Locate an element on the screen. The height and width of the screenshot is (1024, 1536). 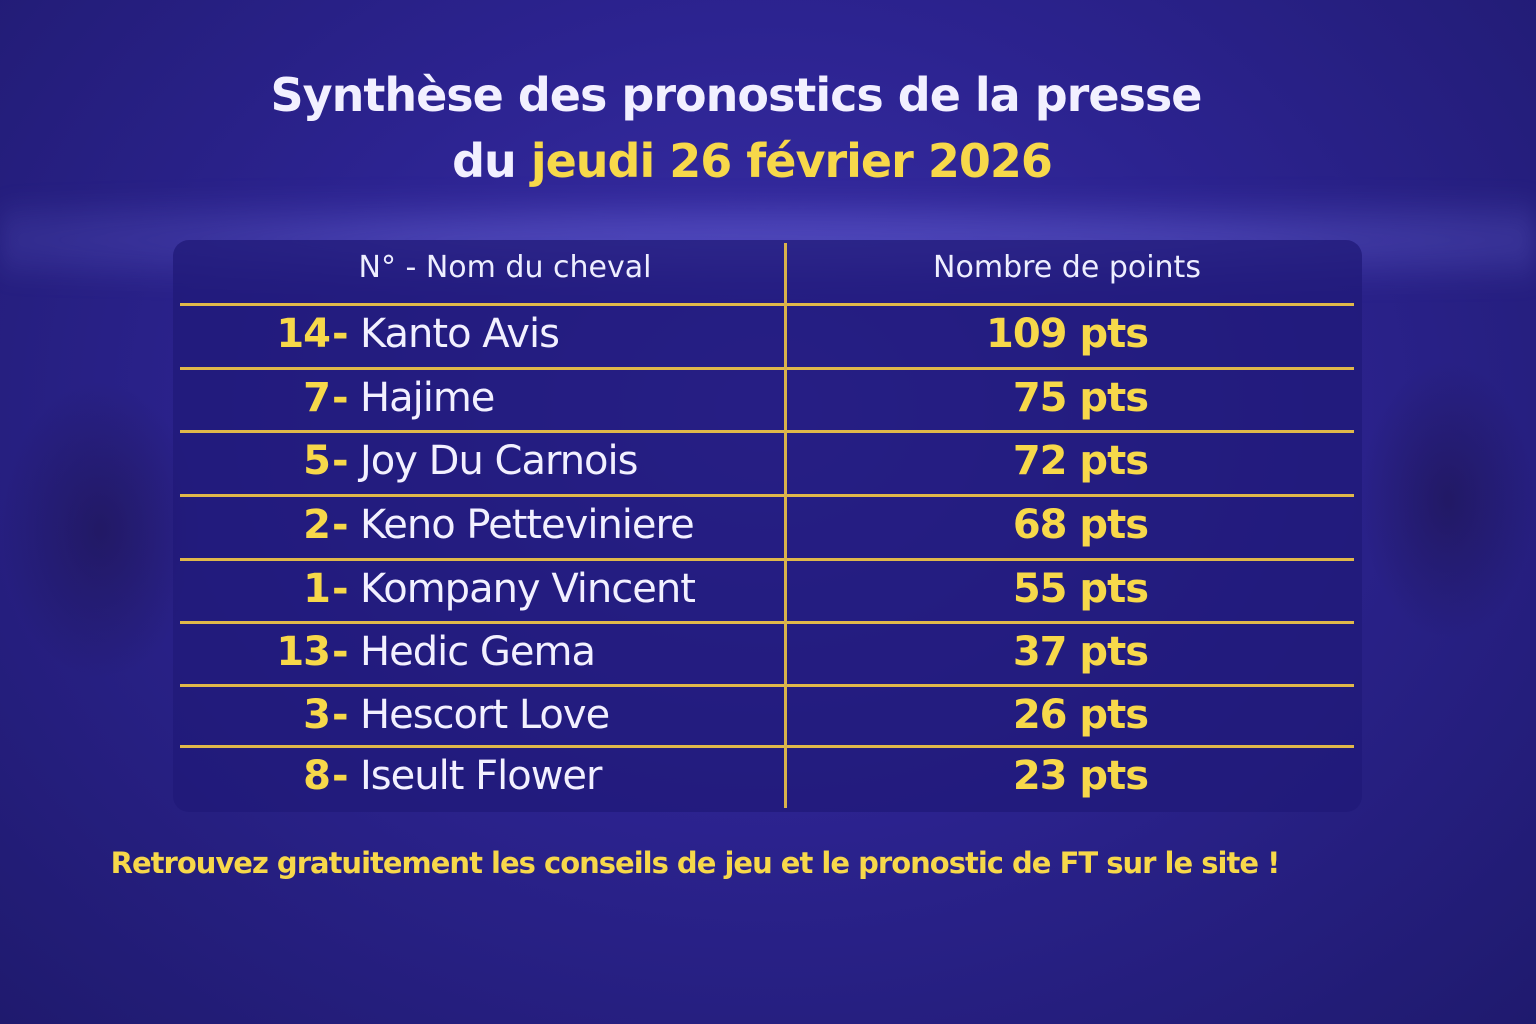
background-horse-left is located at coordinates (100, 530).